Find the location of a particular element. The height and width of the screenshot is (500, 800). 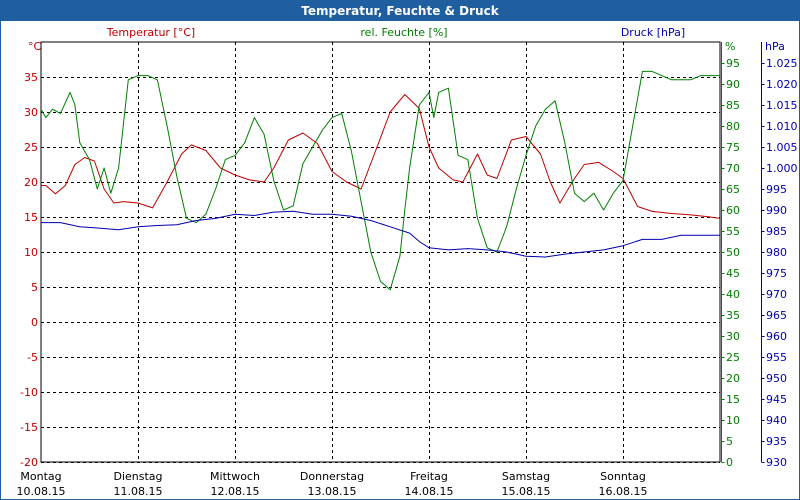

humidity-tick-label: 70 is located at coordinates (733, 168).